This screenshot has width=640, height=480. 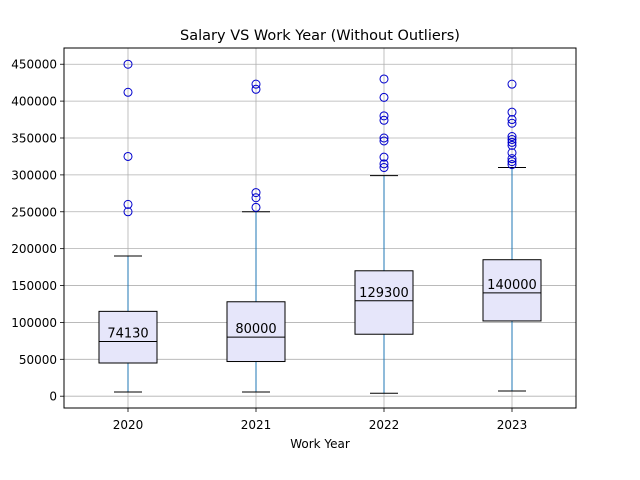 What do you see at coordinates (34, 249) in the screenshot?
I see `y-tick-label: 200000` at bounding box center [34, 249].